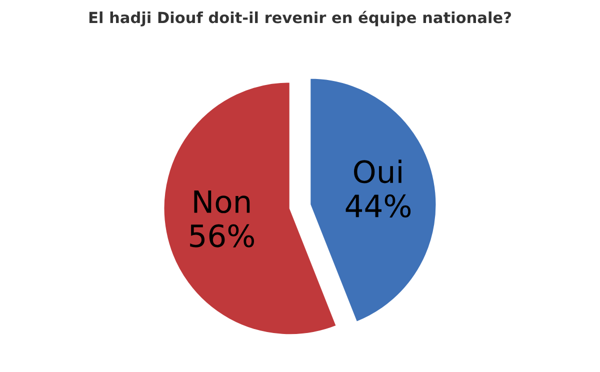 The width and height of the screenshot is (600, 372). I want to click on slice-label: Oui, so click(378, 172).